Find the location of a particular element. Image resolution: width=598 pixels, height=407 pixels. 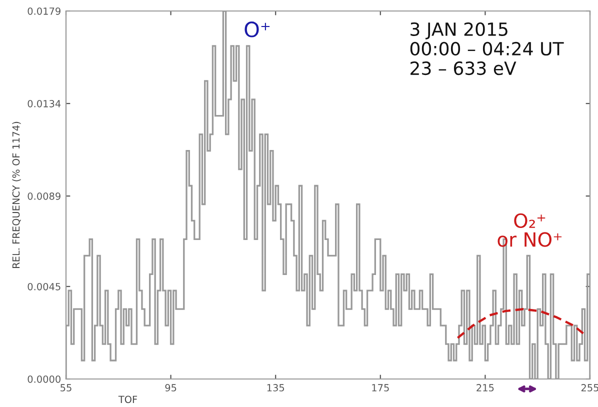

y-tick-label: 0.0045 is located at coordinates (44, 286).